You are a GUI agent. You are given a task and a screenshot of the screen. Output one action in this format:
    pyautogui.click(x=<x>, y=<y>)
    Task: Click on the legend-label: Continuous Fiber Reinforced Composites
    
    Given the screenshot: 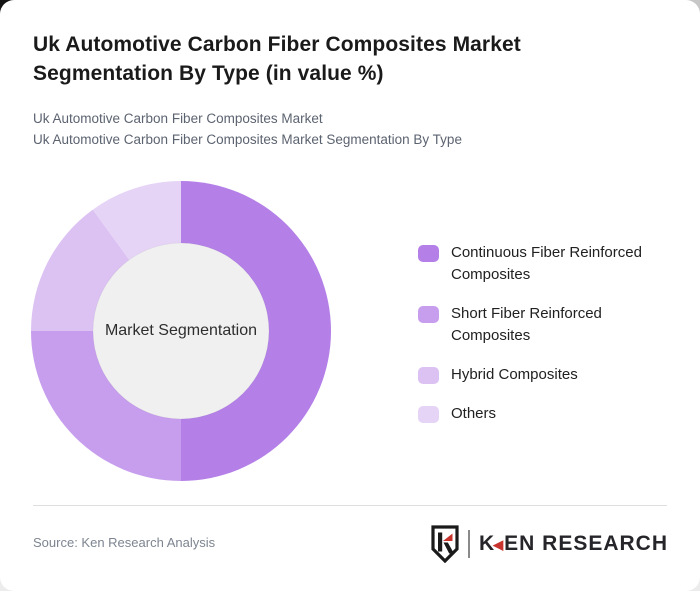 What is the action you would take?
    pyautogui.click(x=546, y=263)
    